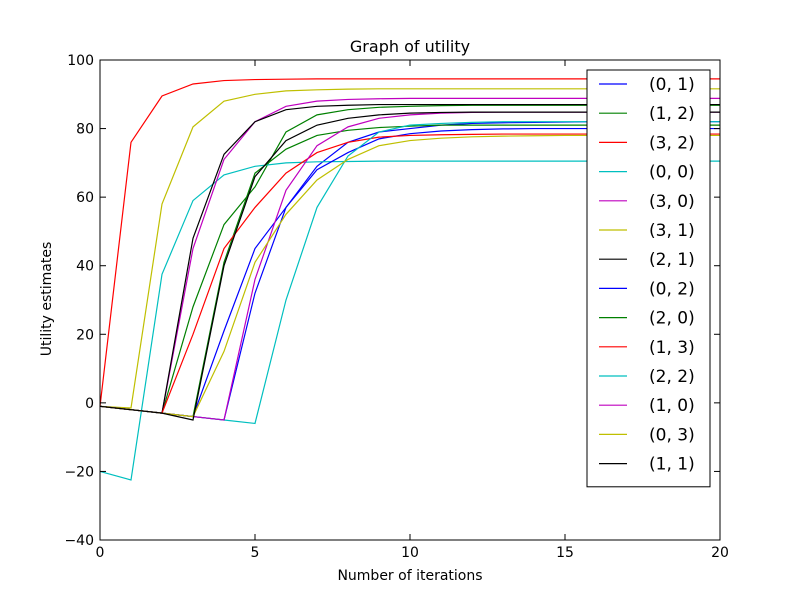 The width and height of the screenshot is (800, 600). I want to click on x-tick-label: 5, so click(255, 553).